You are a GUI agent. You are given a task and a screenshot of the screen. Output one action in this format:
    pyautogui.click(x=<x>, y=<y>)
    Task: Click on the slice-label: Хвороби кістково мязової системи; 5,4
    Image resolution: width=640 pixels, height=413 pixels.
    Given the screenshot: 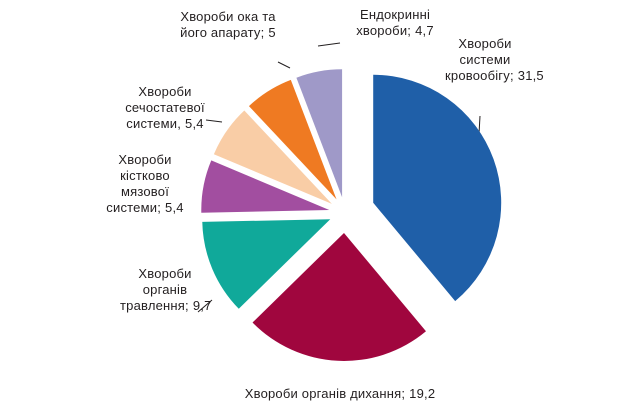 What is the action you would take?
    pyautogui.click(x=145, y=184)
    